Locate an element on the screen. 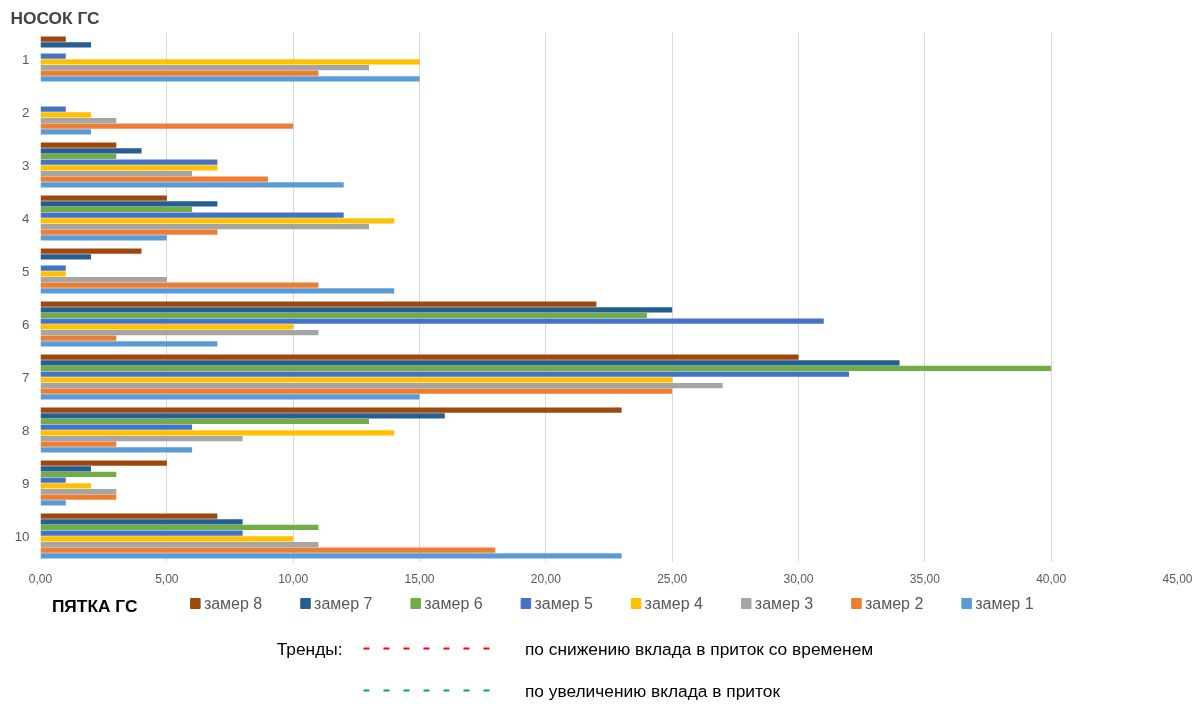 Image resolution: width=1197 pixels, height=717 pixels. y-tick-label: 4 is located at coordinates (26, 218).